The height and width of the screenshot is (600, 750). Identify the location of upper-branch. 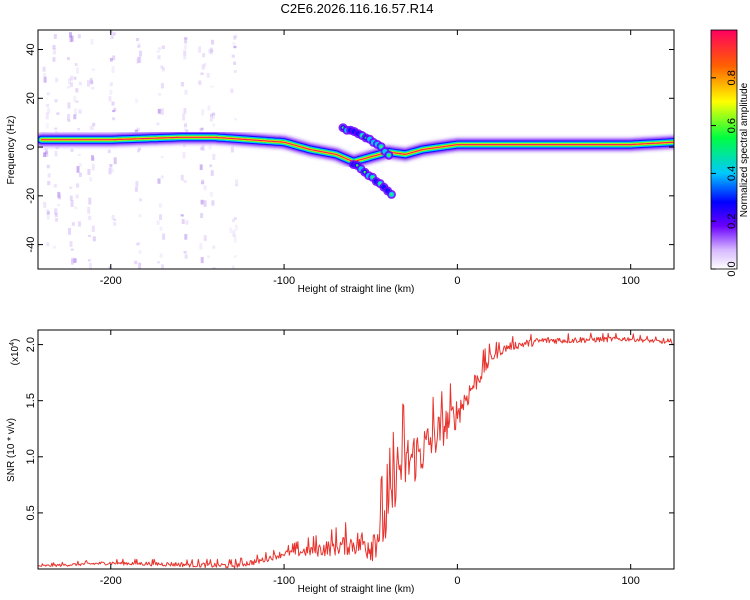
(366, 141).